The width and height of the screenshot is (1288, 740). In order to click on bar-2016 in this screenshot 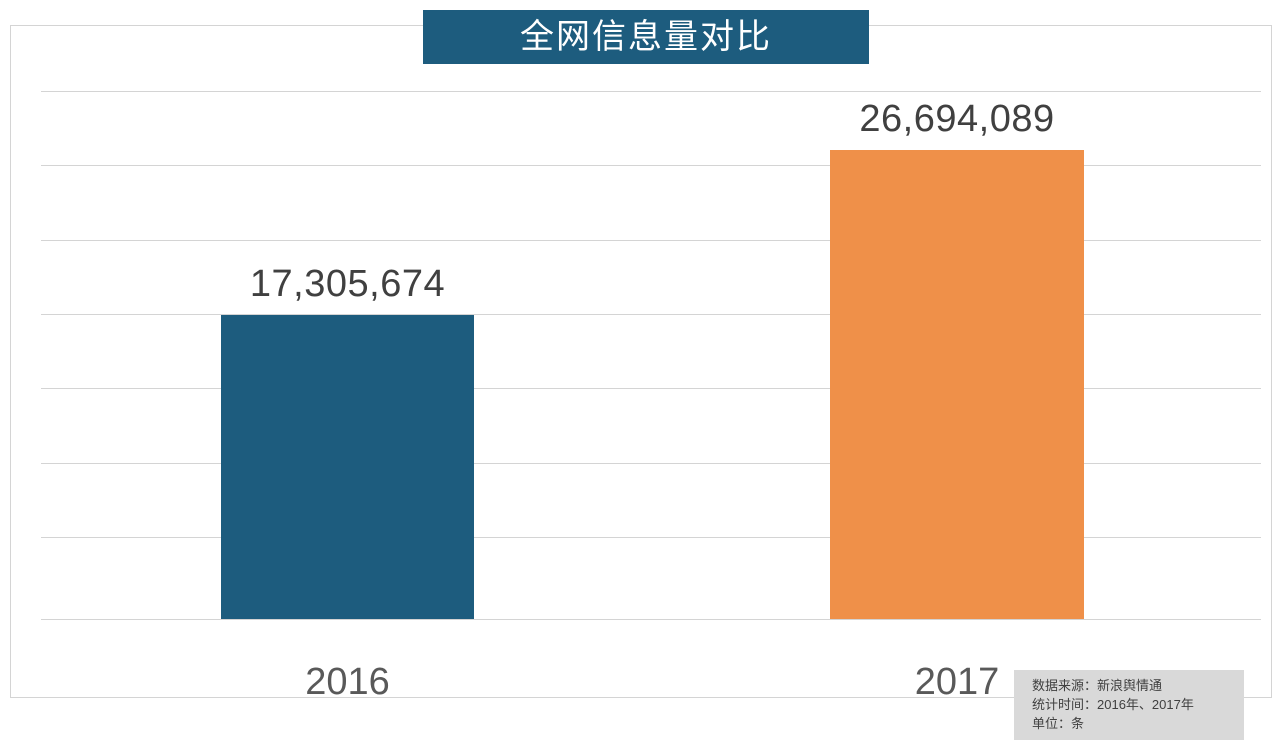, I will do `click(347, 467)`.